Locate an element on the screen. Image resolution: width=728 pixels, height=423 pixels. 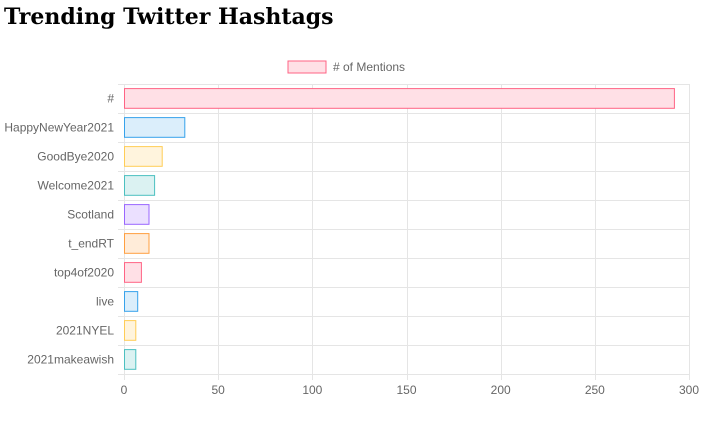
y-tick-label: GoodBye2020 is located at coordinates (75, 157).